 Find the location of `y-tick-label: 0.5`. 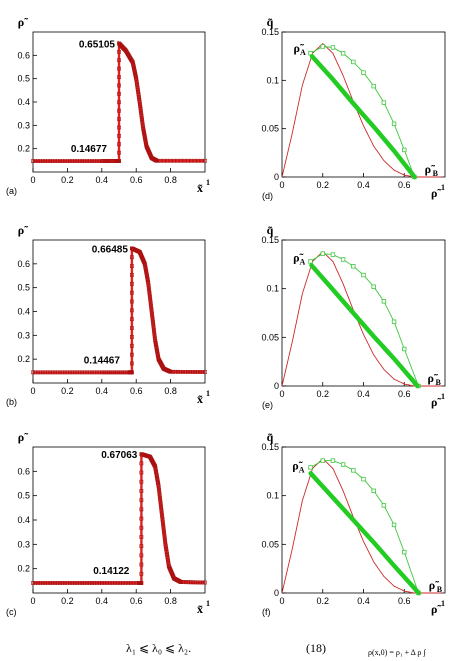

y-tick-label: 0.5 is located at coordinates (23, 496).